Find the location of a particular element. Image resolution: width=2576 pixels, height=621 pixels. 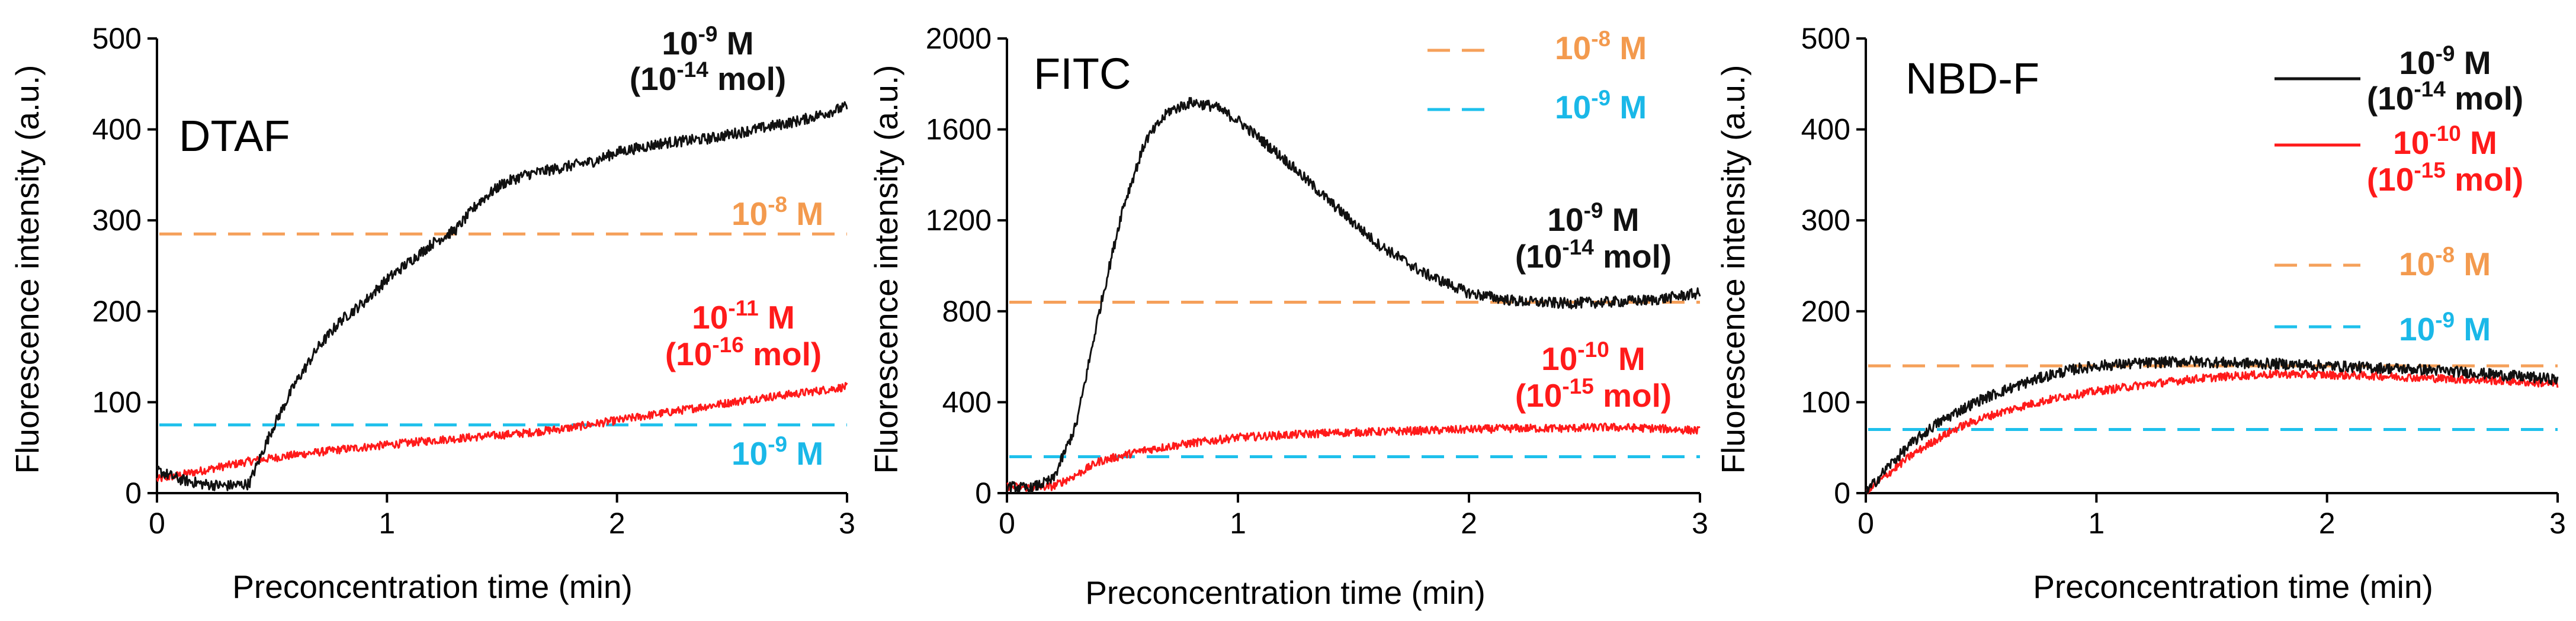

y-tick-label: 800 is located at coordinates (967, 311).